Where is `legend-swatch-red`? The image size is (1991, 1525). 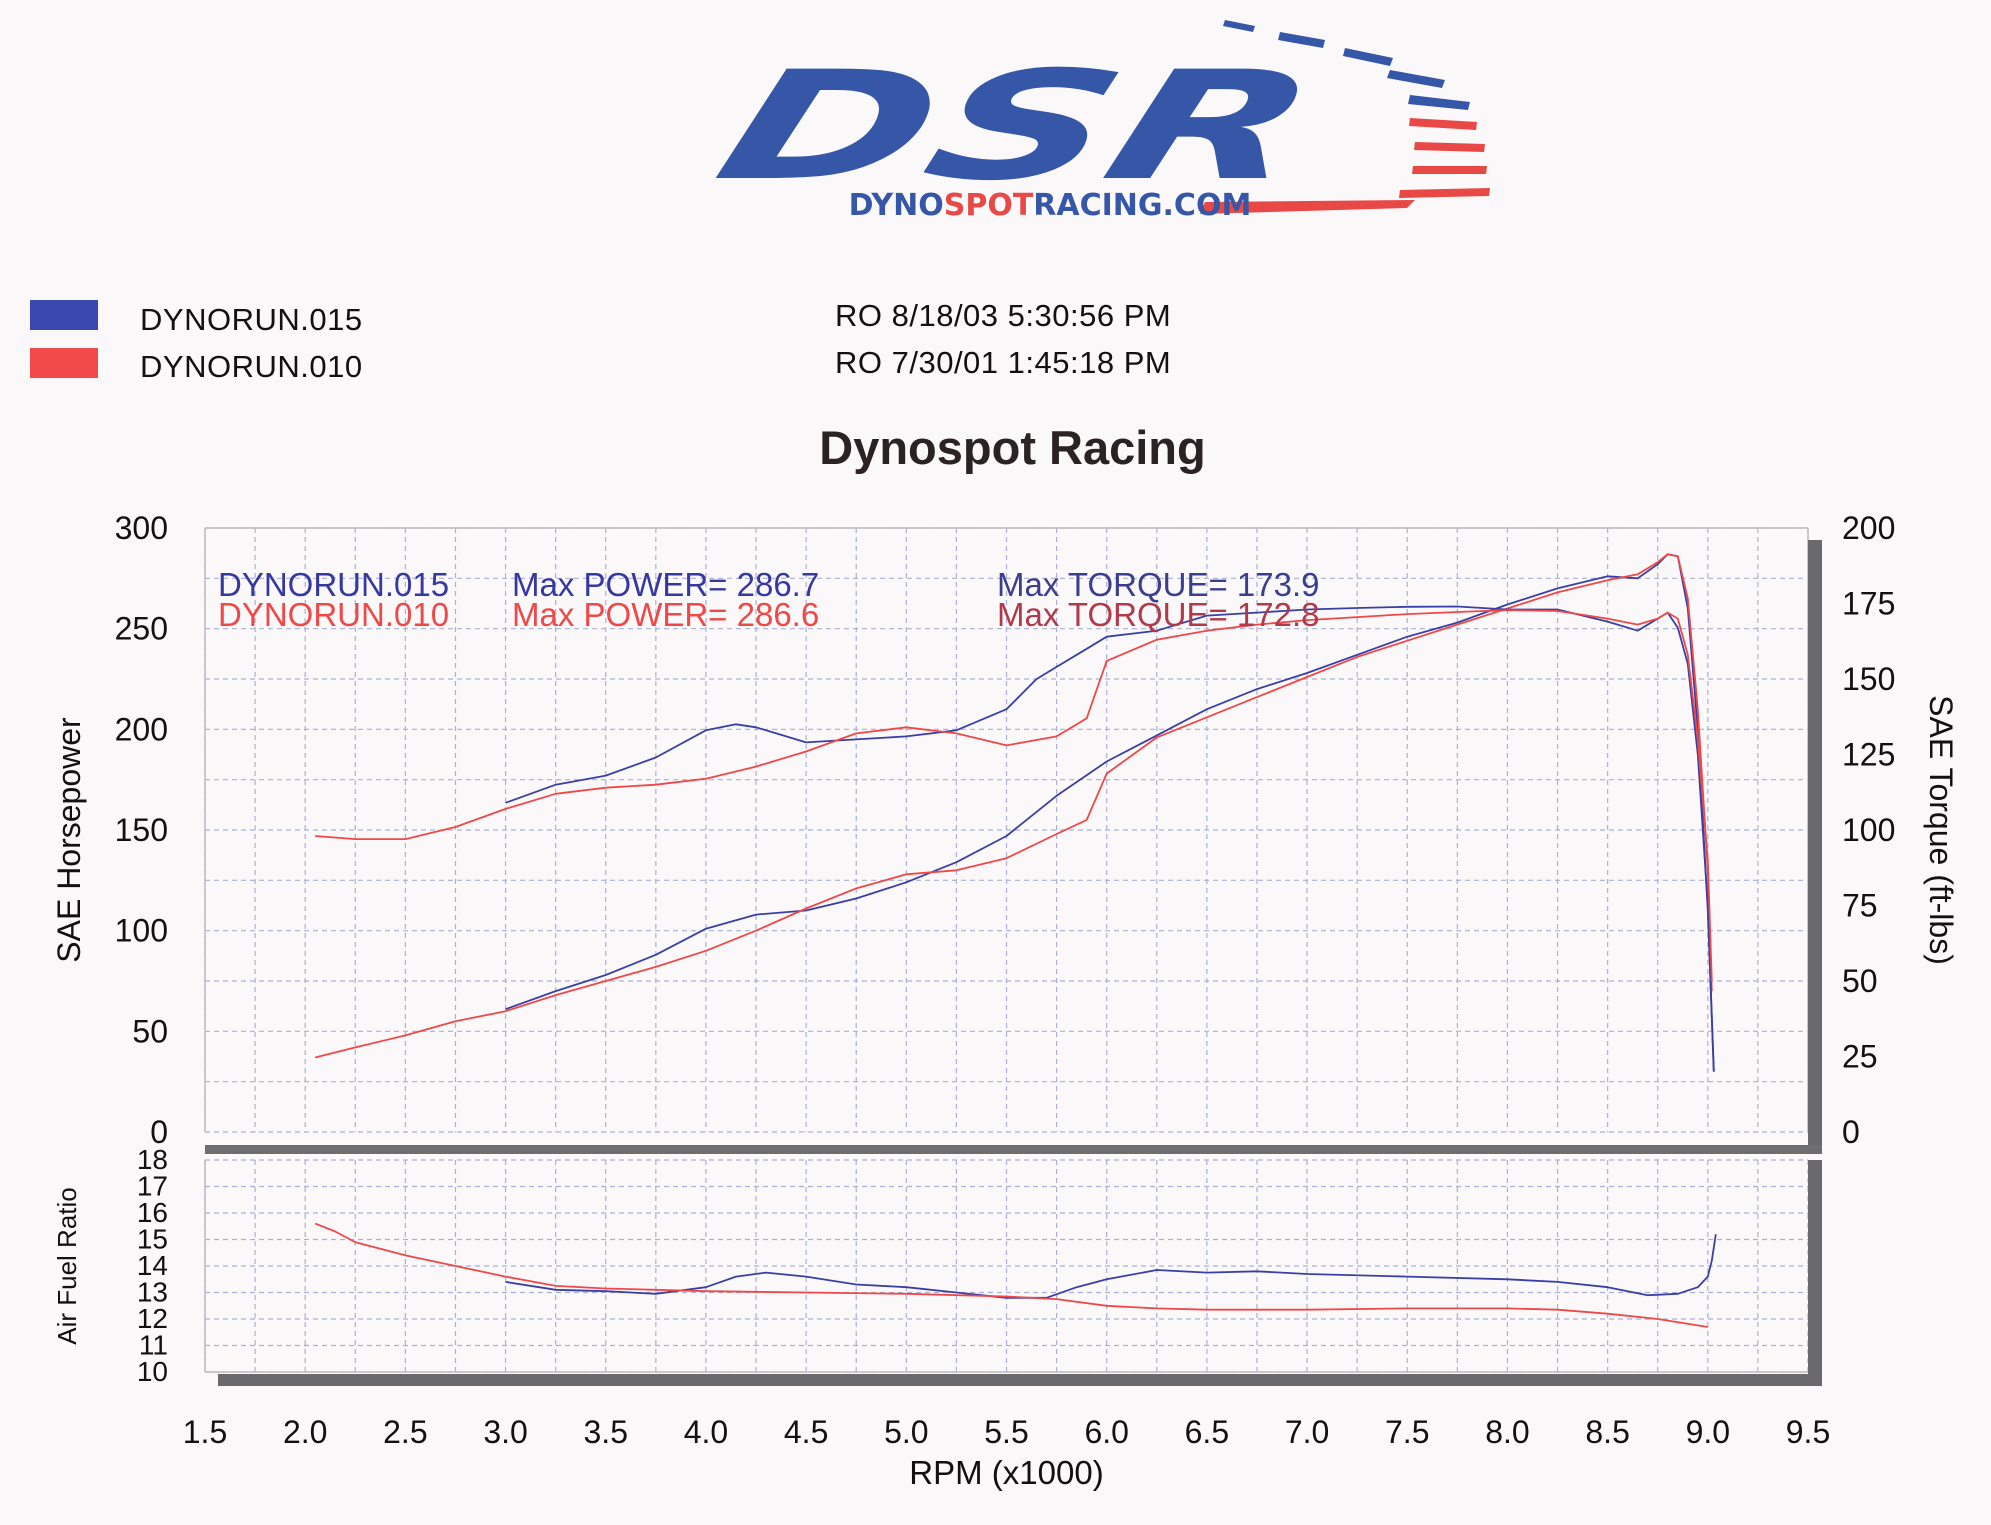
legend-swatch-red is located at coordinates (64, 363).